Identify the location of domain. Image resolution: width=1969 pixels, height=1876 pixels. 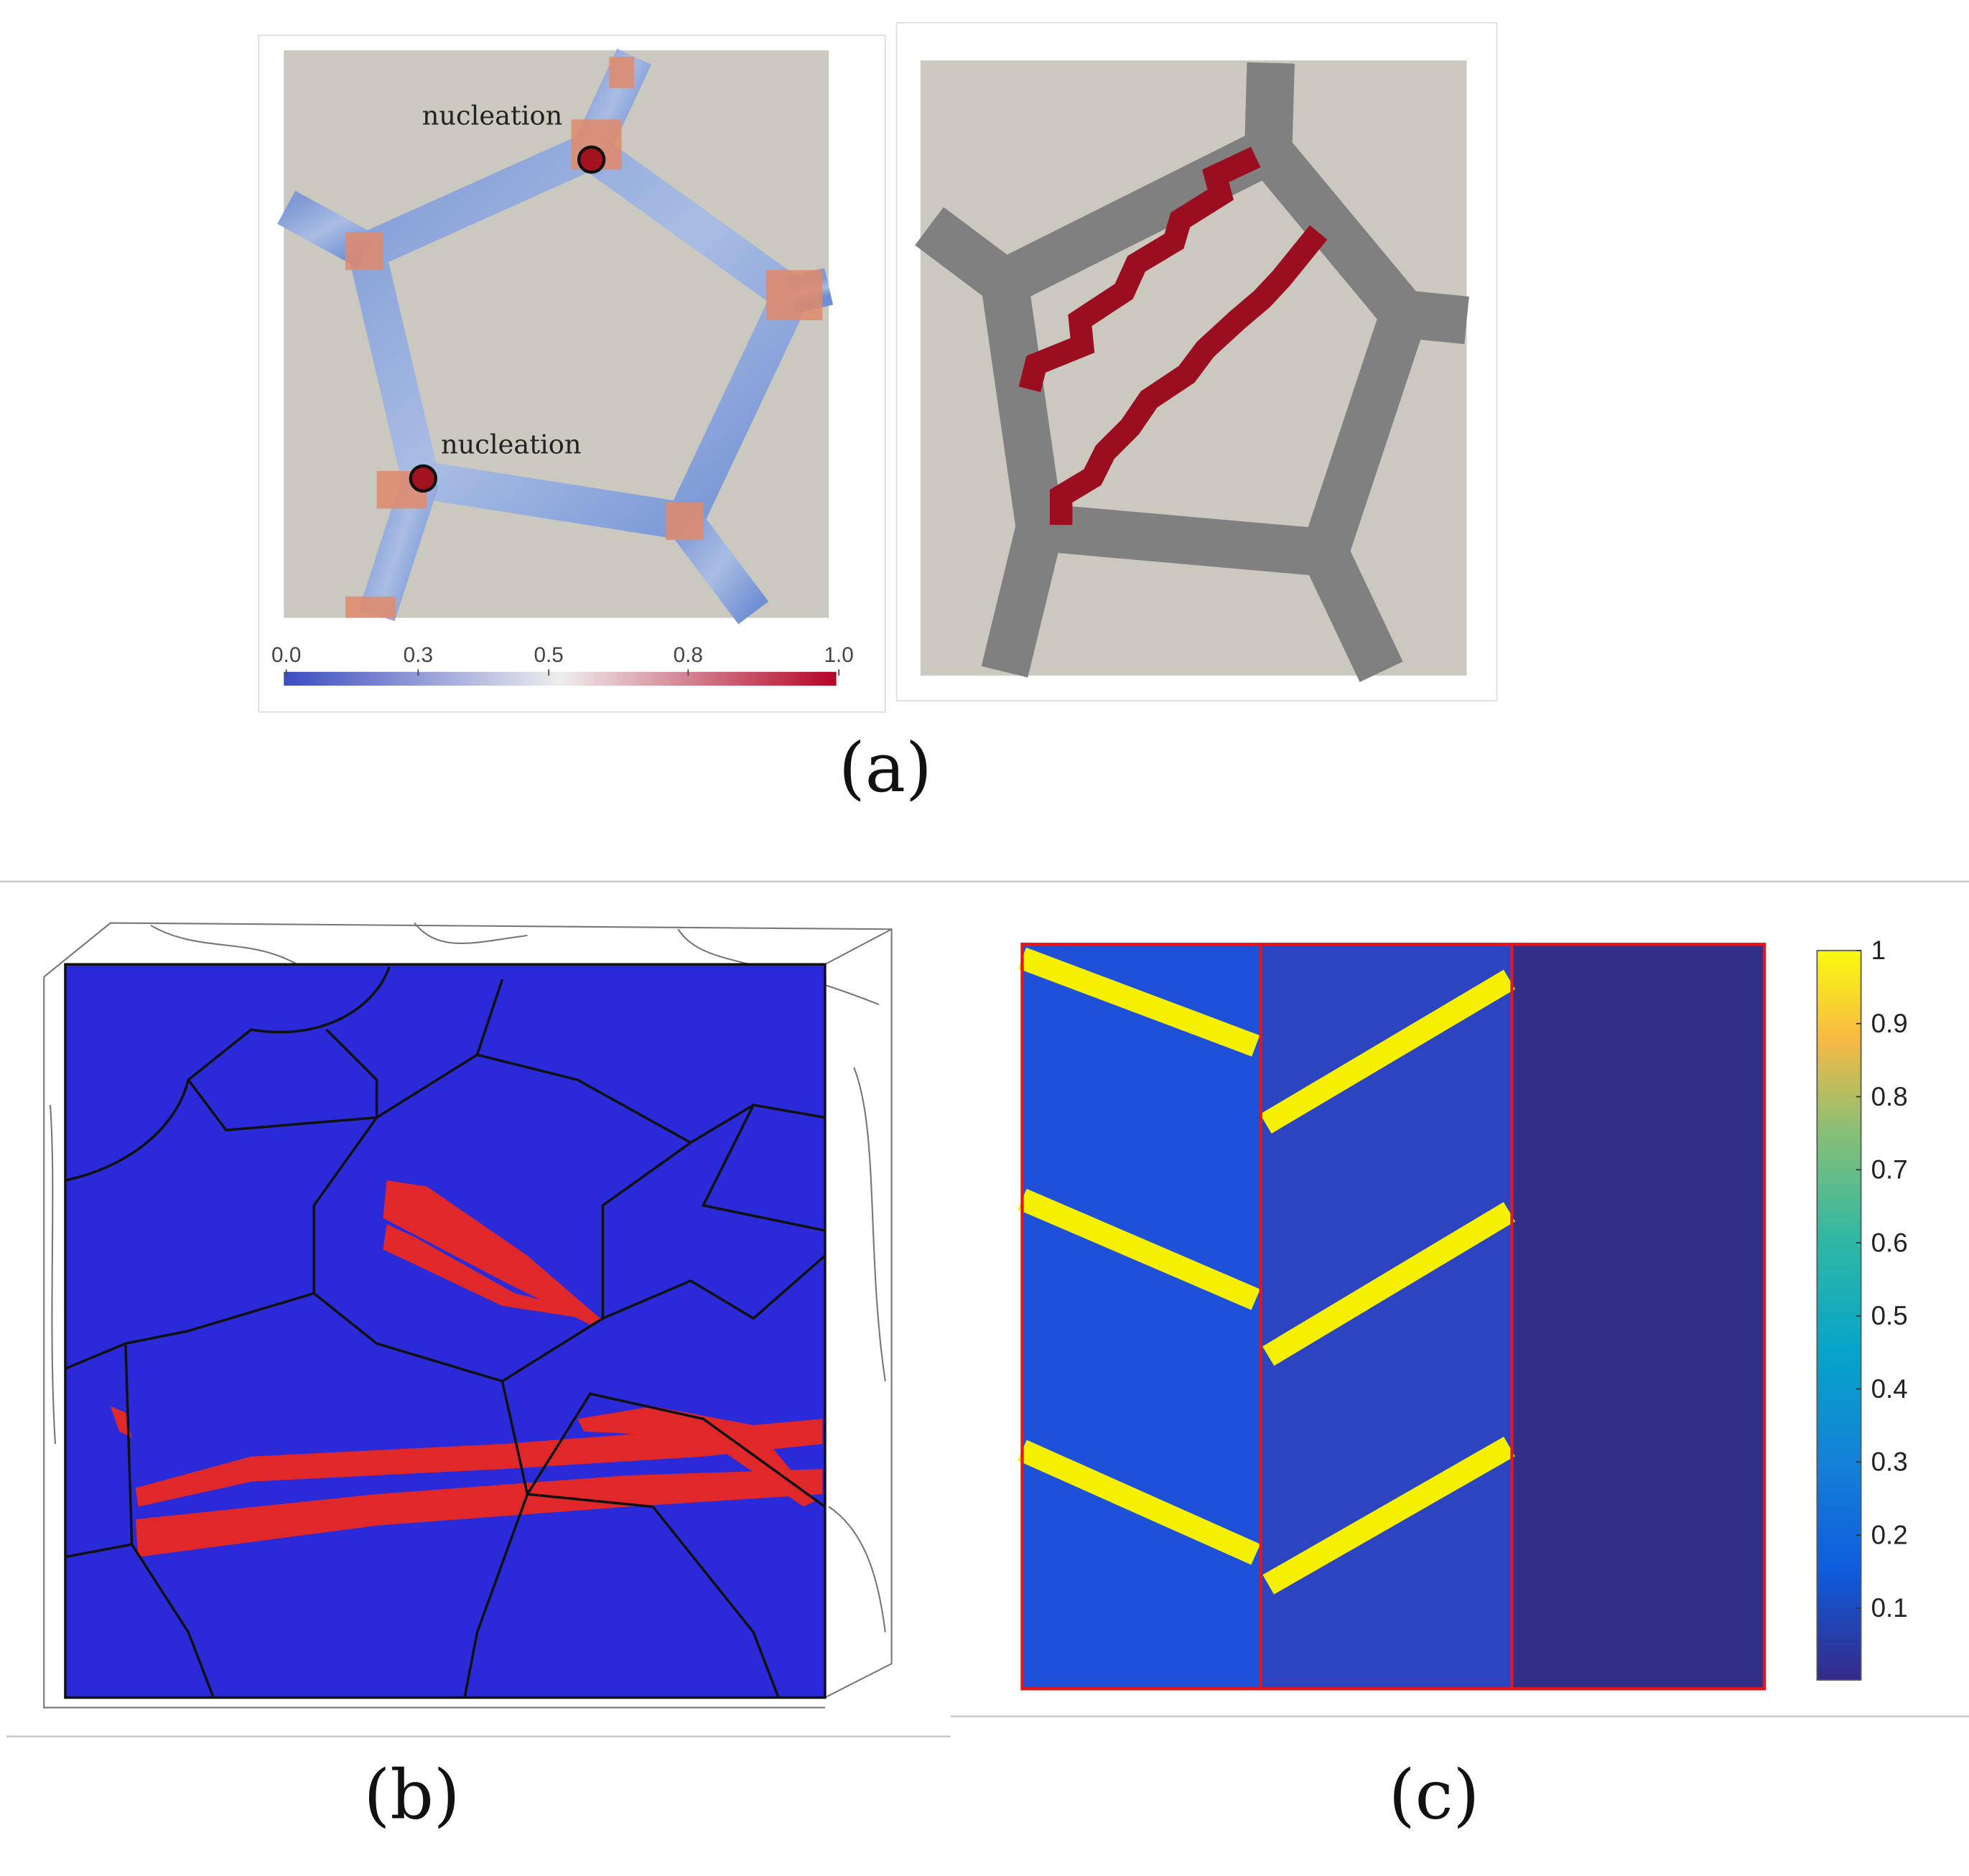
(556, 334).